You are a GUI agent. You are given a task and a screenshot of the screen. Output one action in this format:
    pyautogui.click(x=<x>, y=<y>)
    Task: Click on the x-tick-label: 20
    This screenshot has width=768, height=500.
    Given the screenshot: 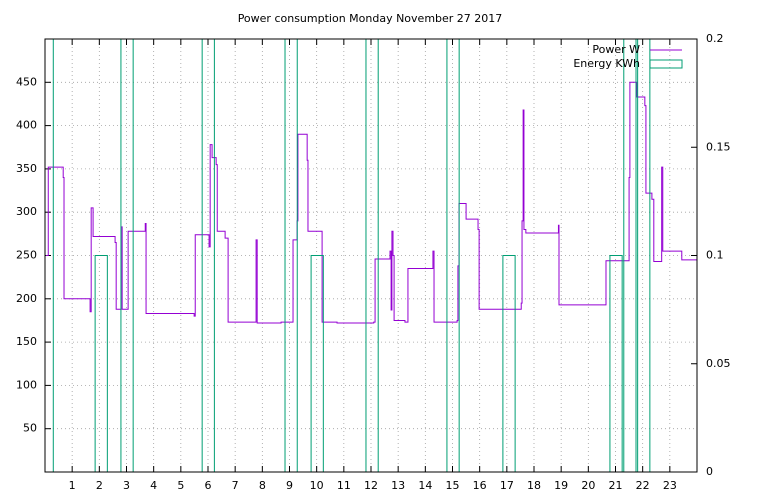 What is the action you would take?
    pyautogui.click(x=588, y=485)
    